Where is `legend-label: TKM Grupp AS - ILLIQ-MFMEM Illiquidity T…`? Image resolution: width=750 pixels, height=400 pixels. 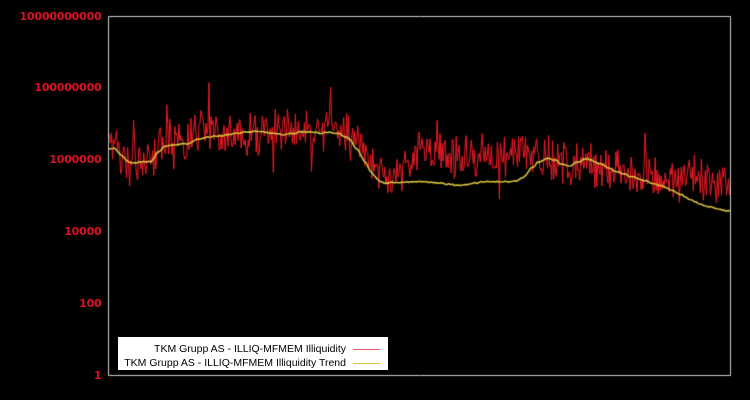
legend-label: TKM Grupp AS - ILLIQ-MFMEM Illiquidity T… is located at coordinates (235, 363).